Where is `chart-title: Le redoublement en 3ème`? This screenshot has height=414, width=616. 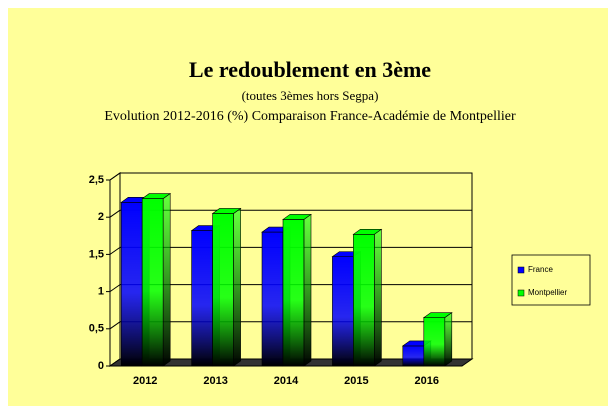
chart-title: Le redoublement en 3ème is located at coordinates (310, 69).